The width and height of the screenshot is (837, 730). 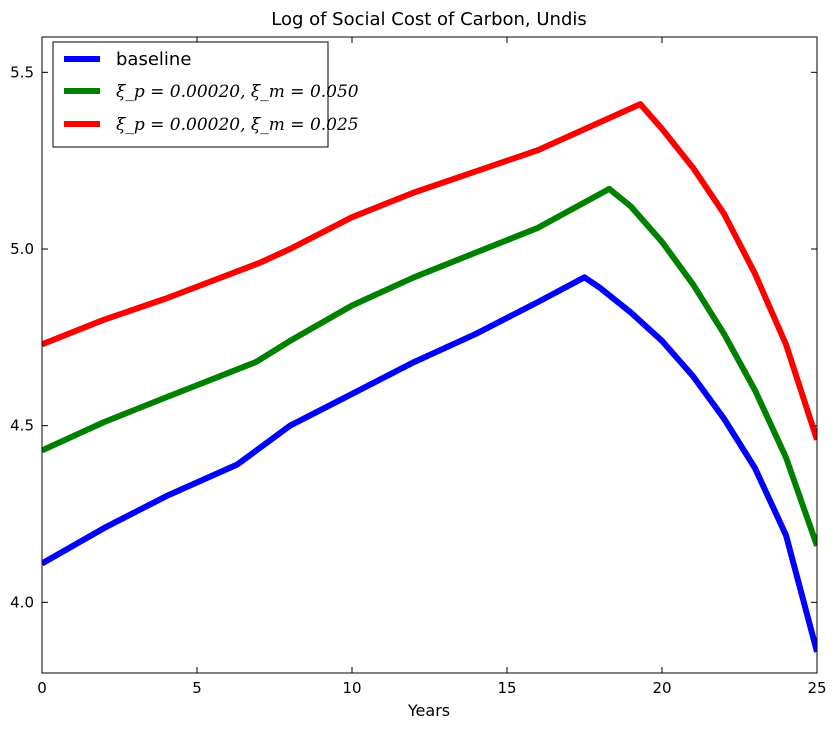 What do you see at coordinates (428, 710) in the screenshot?
I see `x-axis-label: Years` at bounding box center [428, 710].